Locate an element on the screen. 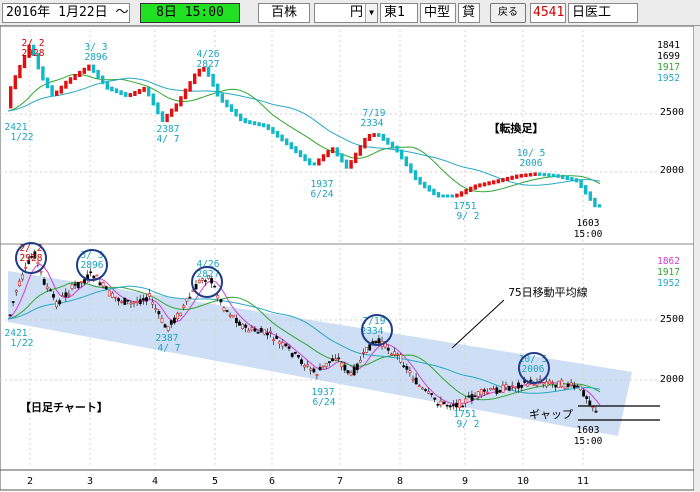 The image size is (700, 492). lower-low-date-2: 4/ 7 is located at coordinates (169, 348).